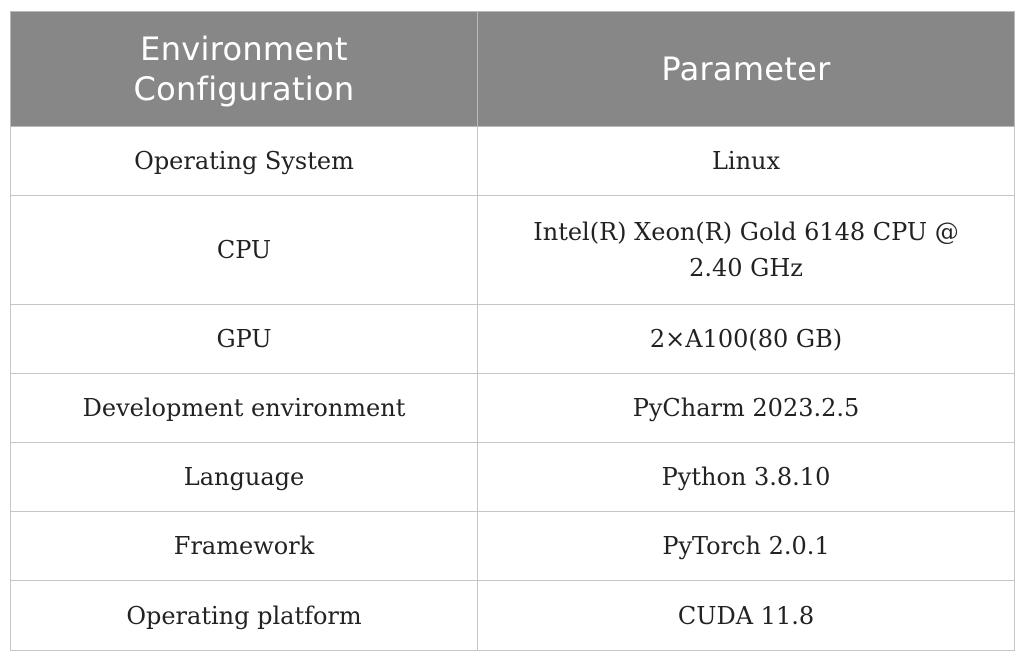 The height and width of the screenshot is (662, 1025). What do you see at coordinates (244, 250) in the screenshot?
I see `config-cell: CPU` at bounding box center [244, 250].